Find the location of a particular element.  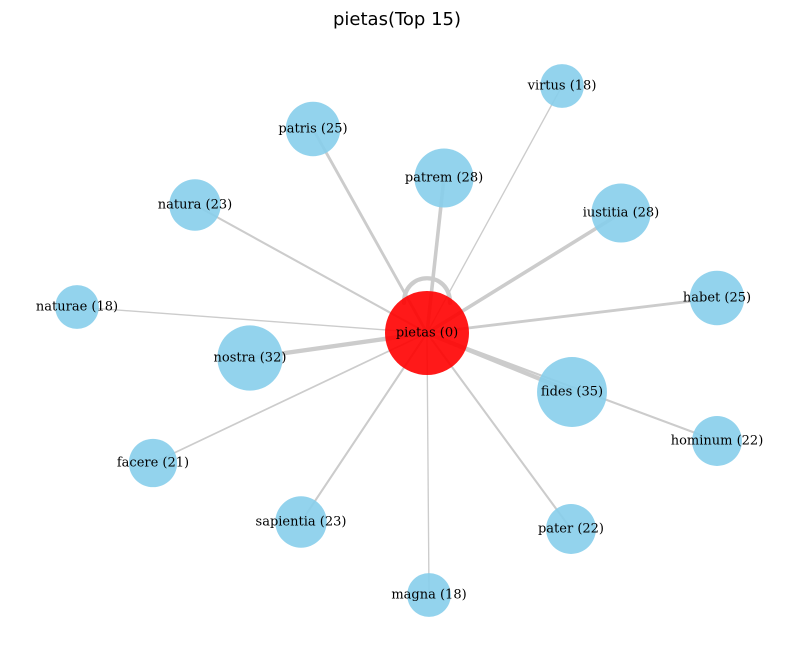

node-label-fides: fides (35) is located at coordinates (572, 392).